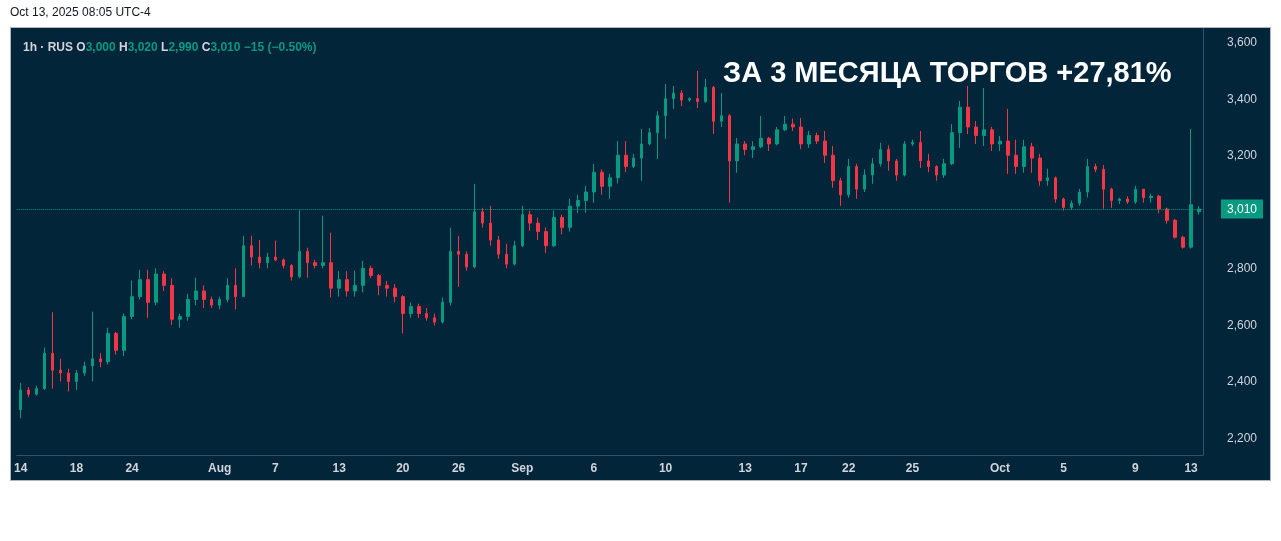  What do you see at coordinates (801, 468) in the screenshot?
I see `x-tick-label: 17` at bounding box center [801, 468].